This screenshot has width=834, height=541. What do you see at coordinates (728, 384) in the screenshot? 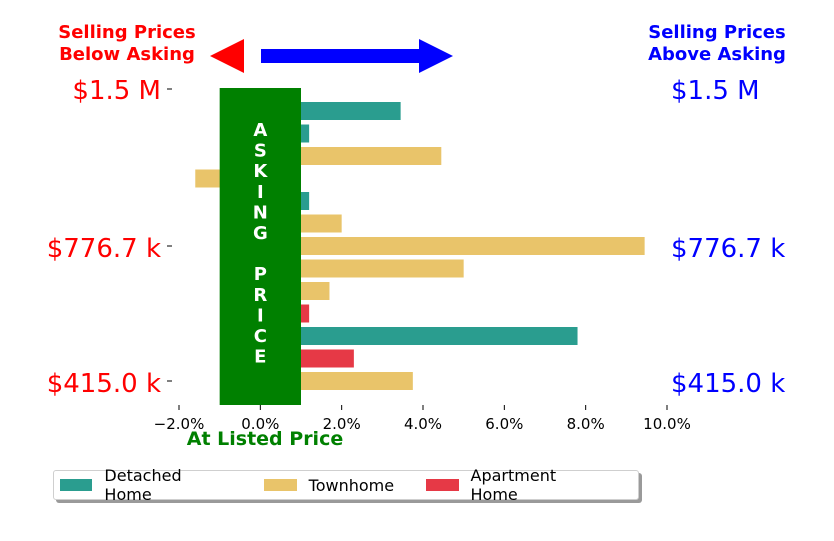
I see `price-right-bottom: $415.0 k` at bounding box center [728, 384].